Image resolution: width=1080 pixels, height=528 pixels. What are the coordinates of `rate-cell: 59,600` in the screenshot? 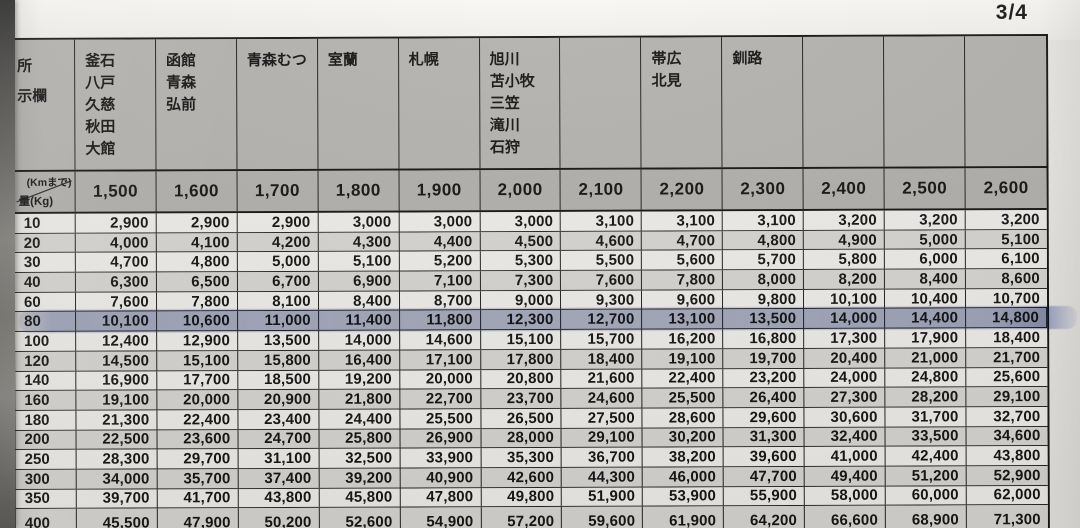 It's located at (603, 517).